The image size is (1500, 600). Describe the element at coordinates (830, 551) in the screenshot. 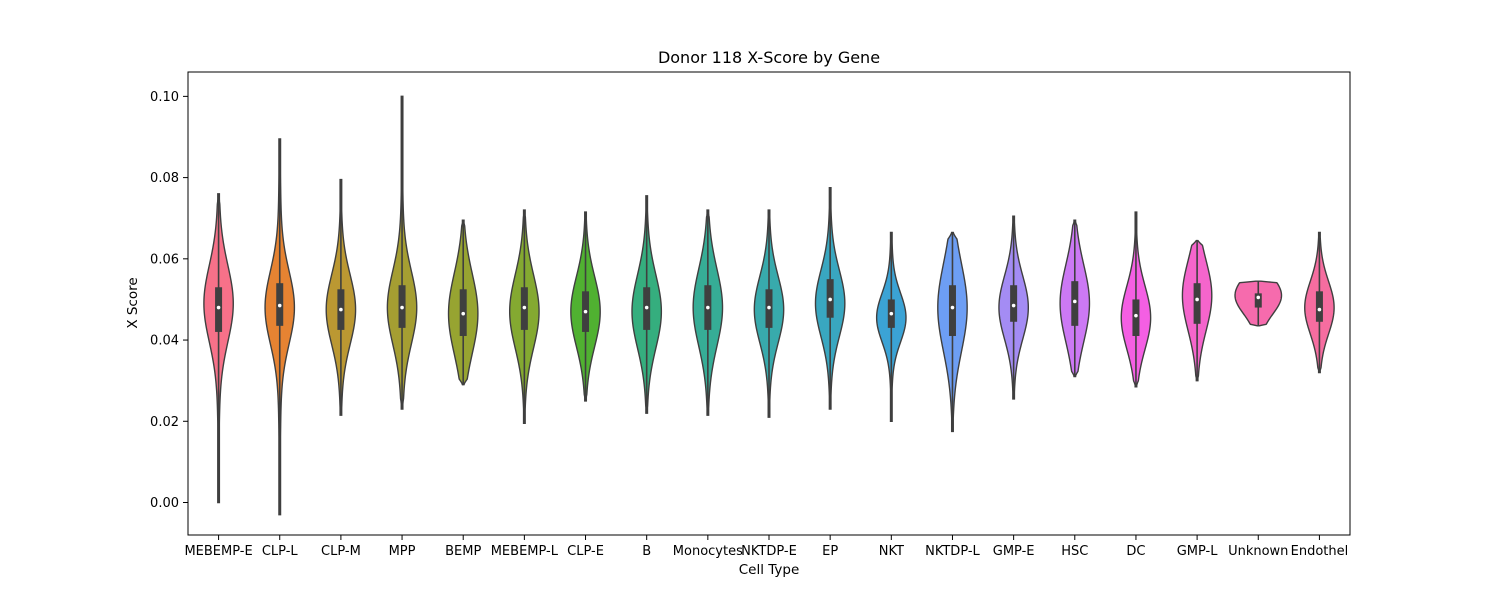

I see `x-tick-label: EP` at that location.